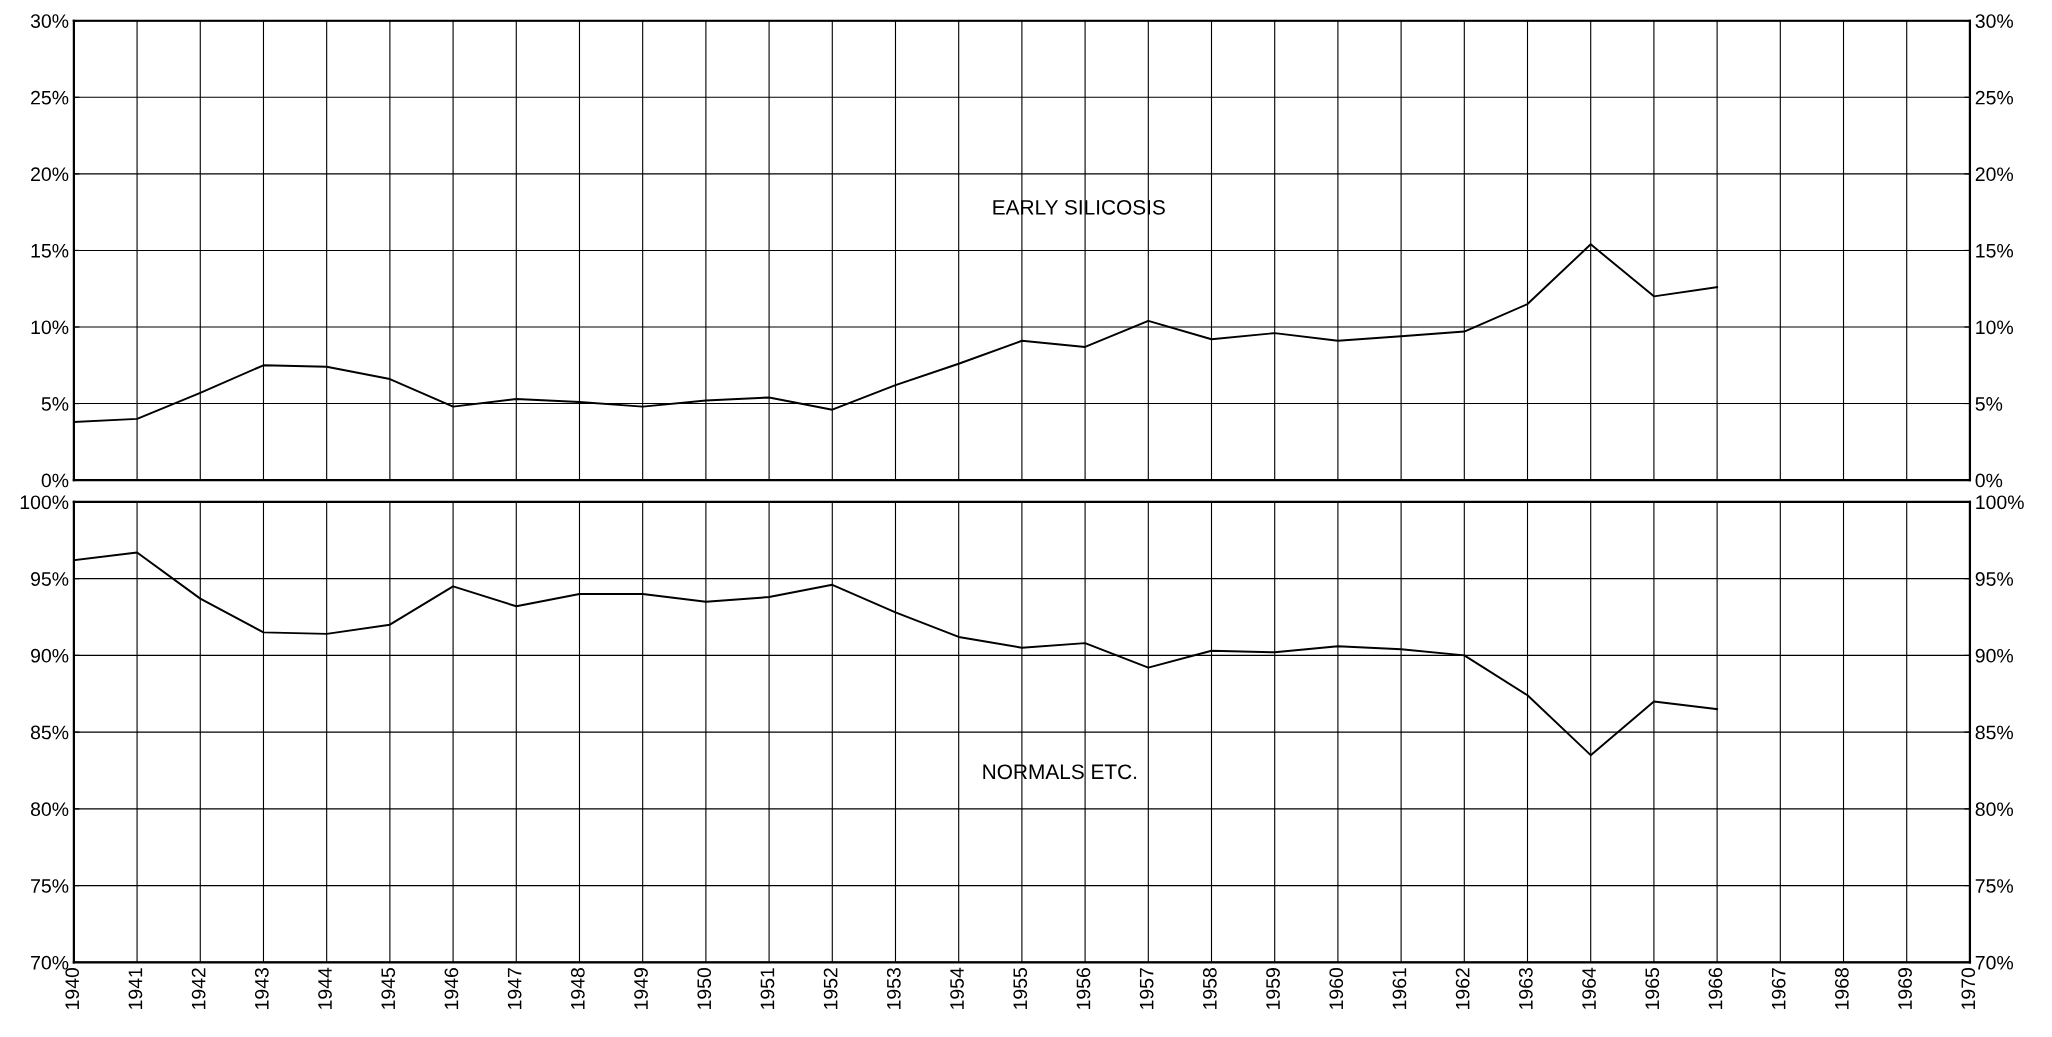 The image size is (2052, 1037). I want to click on x-tick-label: 1949, so click(641, 988).